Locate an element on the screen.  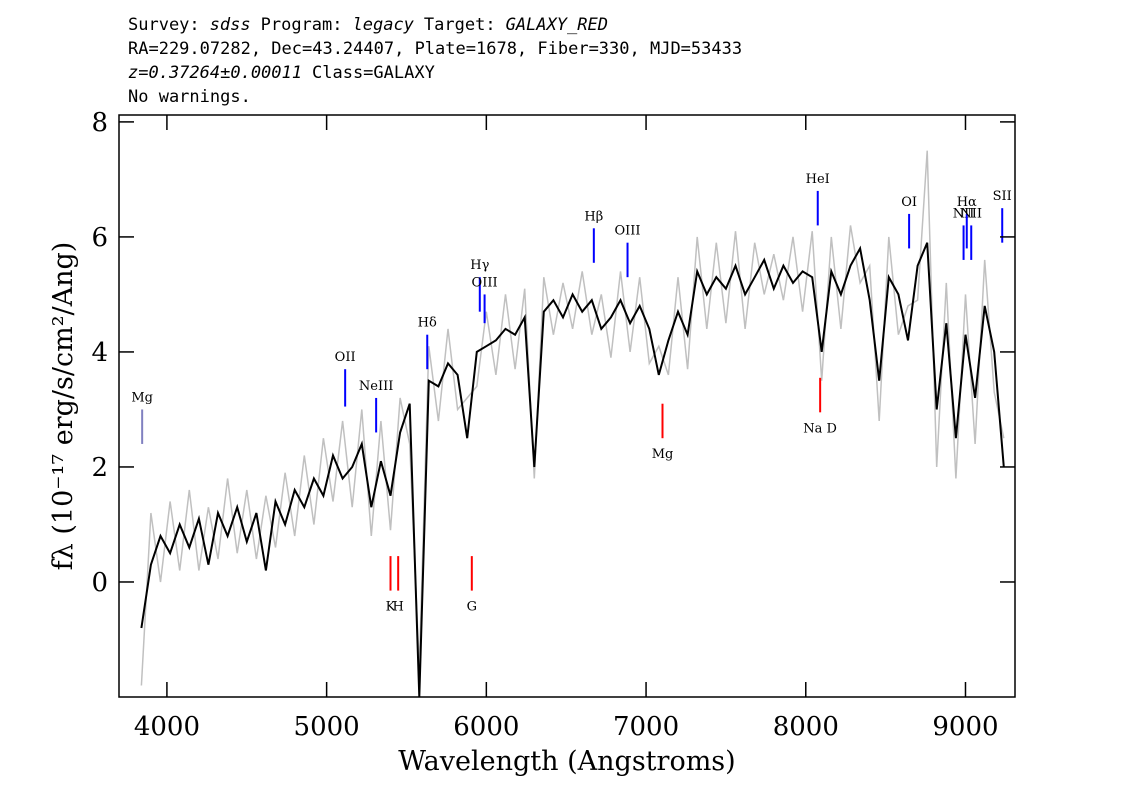
header-line: z=0.37264±0.00011 Class=GALAXY is located at coordinates (281, 73).